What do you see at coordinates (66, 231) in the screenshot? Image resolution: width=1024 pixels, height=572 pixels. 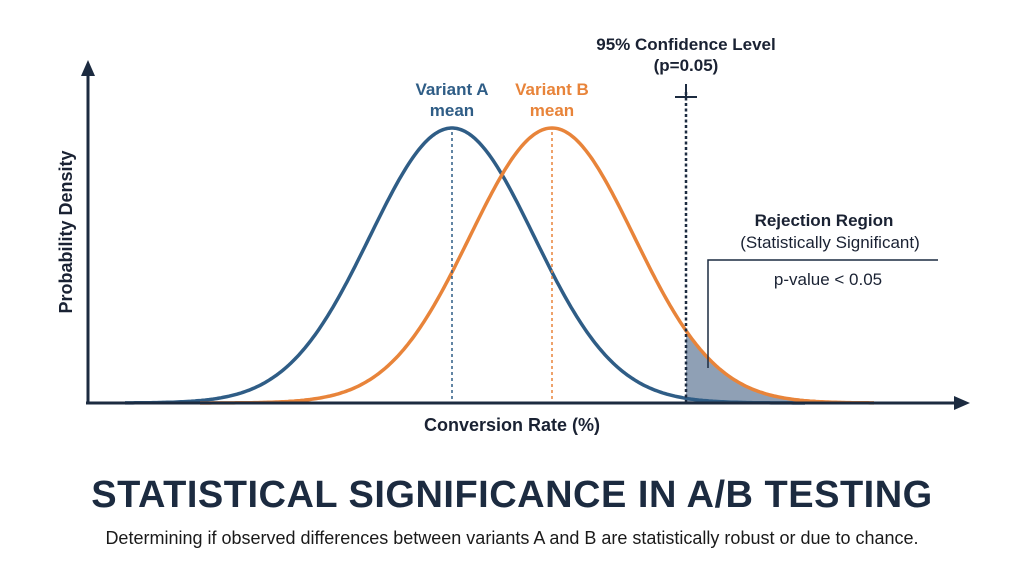 I see `y-axis-label: Probability Density` at bounding box center [66, 231].